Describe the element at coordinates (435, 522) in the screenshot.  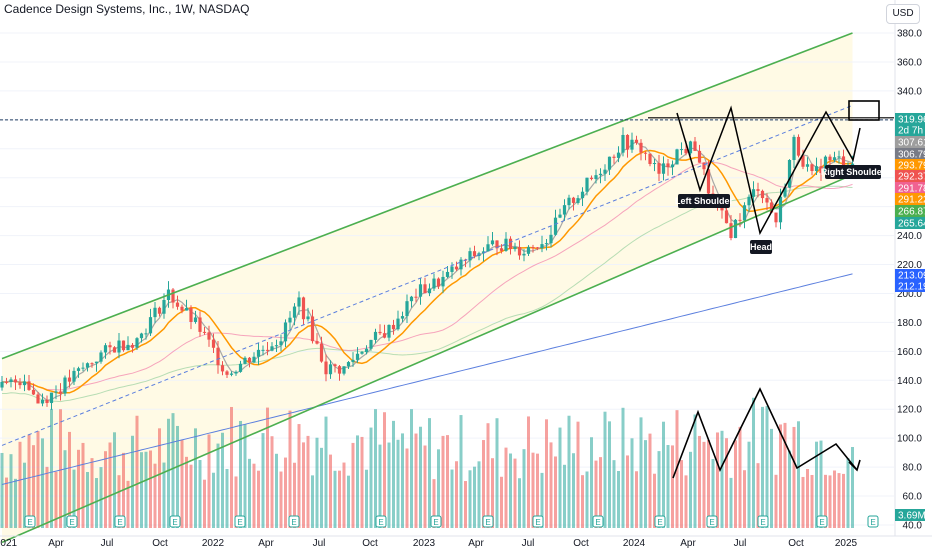
I see `earnings-marker-icon: E` at that location.